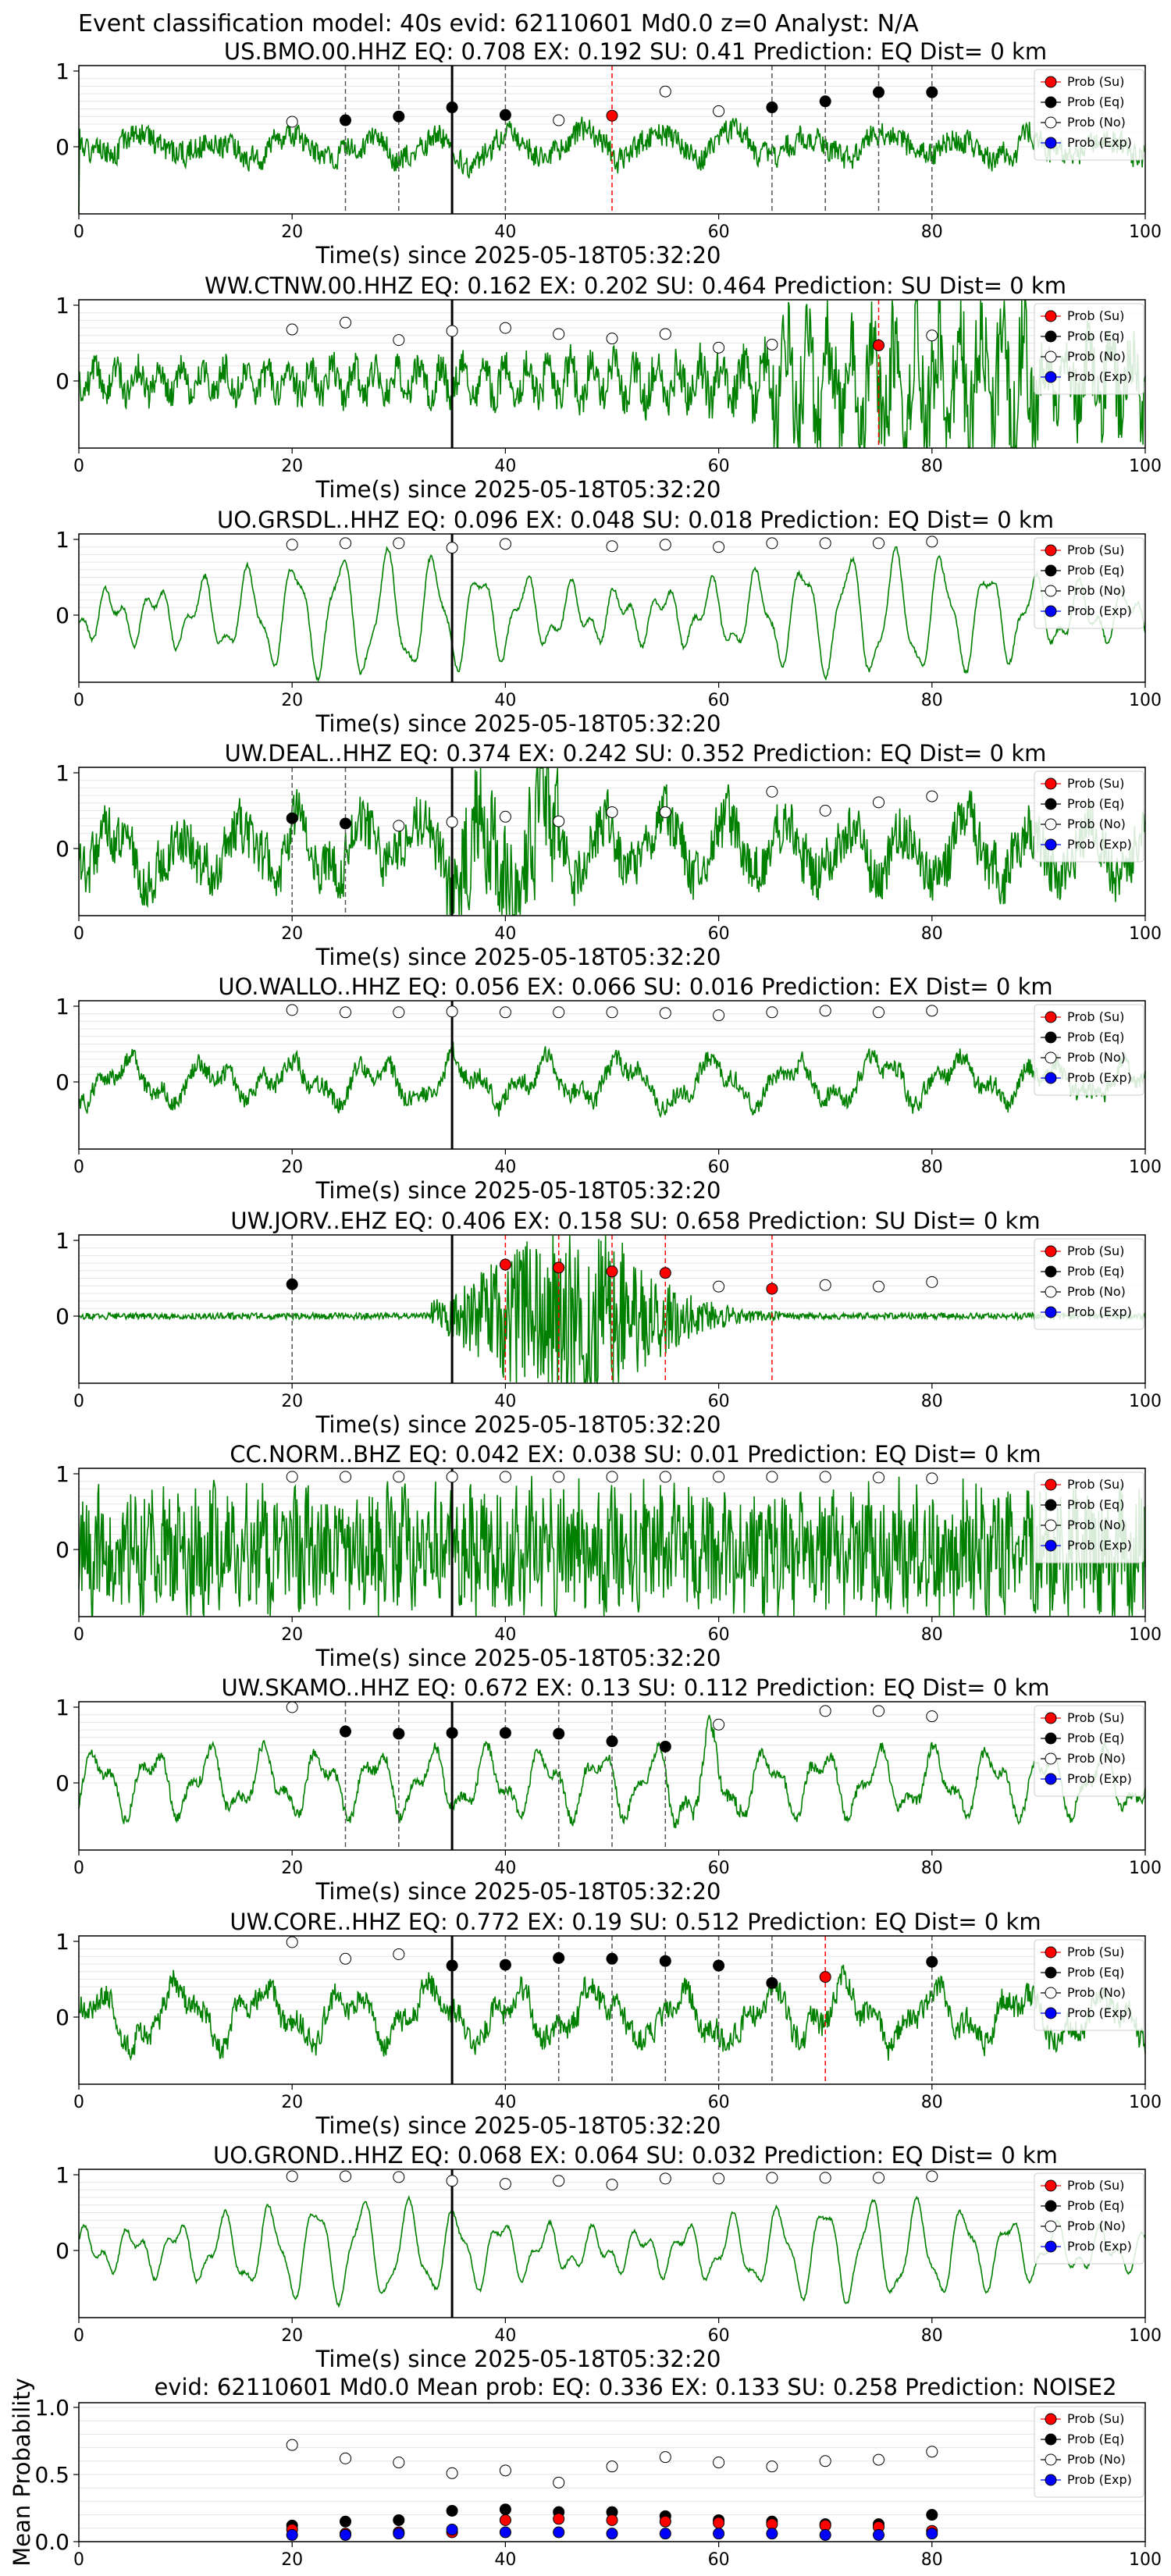  I want to click on mean-eq-marker, so click(452, 2510).